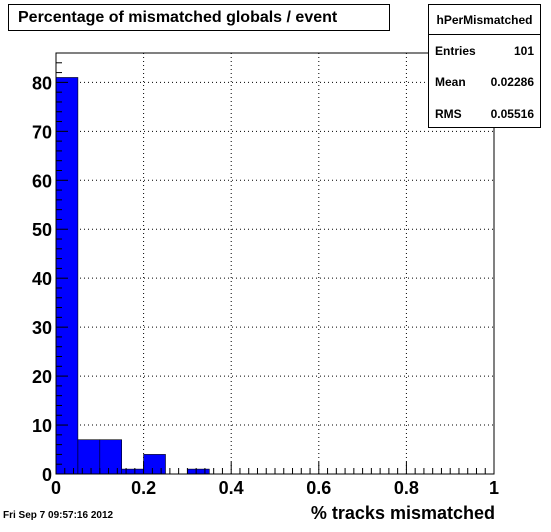  What do you see at coordinates (512, 82) in the screenshot?
I see `stats-mean-value: 0.02286` at bounding box center [512, 82].